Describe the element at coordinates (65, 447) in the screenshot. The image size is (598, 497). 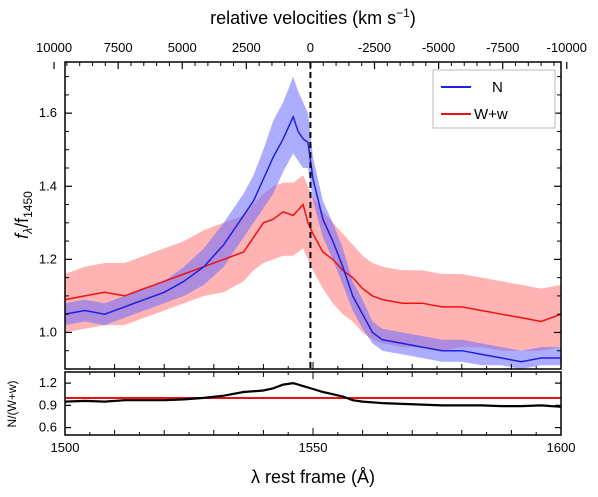
I see `x-tick-label: 1500` at that location.